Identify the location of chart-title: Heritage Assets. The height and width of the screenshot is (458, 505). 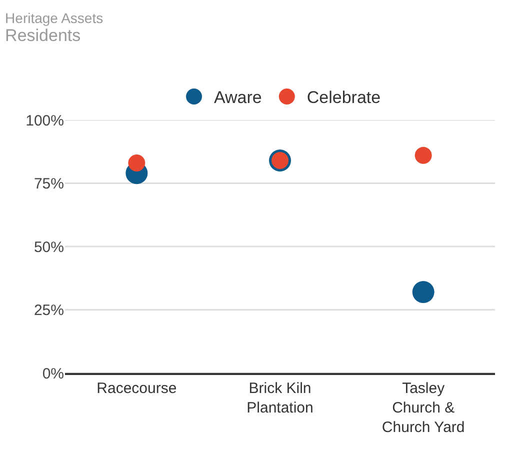
(54, 18).